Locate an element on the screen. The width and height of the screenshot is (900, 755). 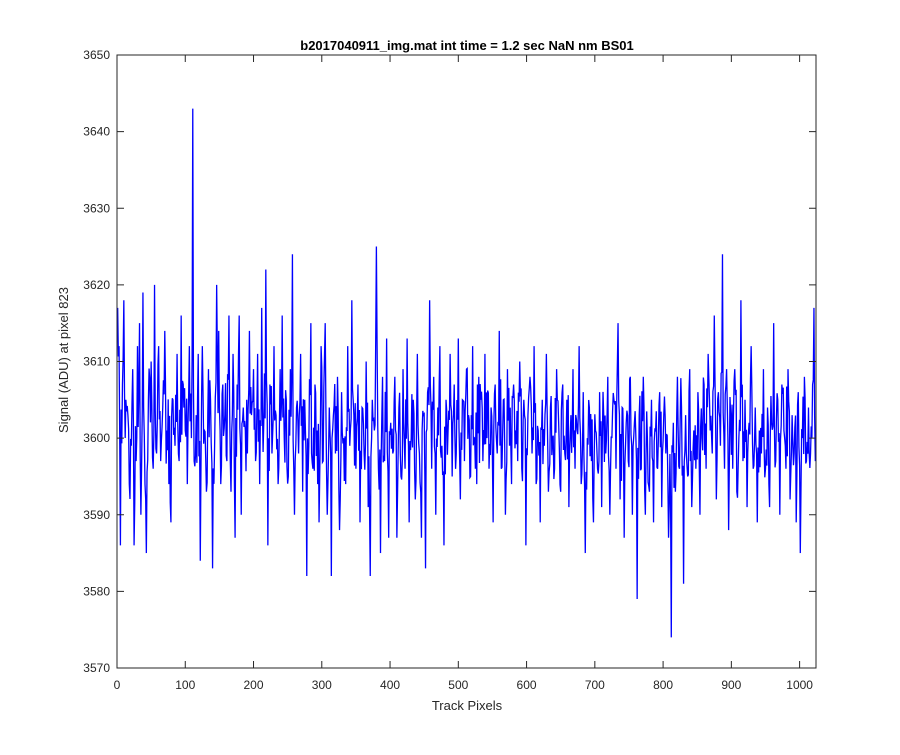
x-tick-label: 300 is located at coordinates (322, 685).